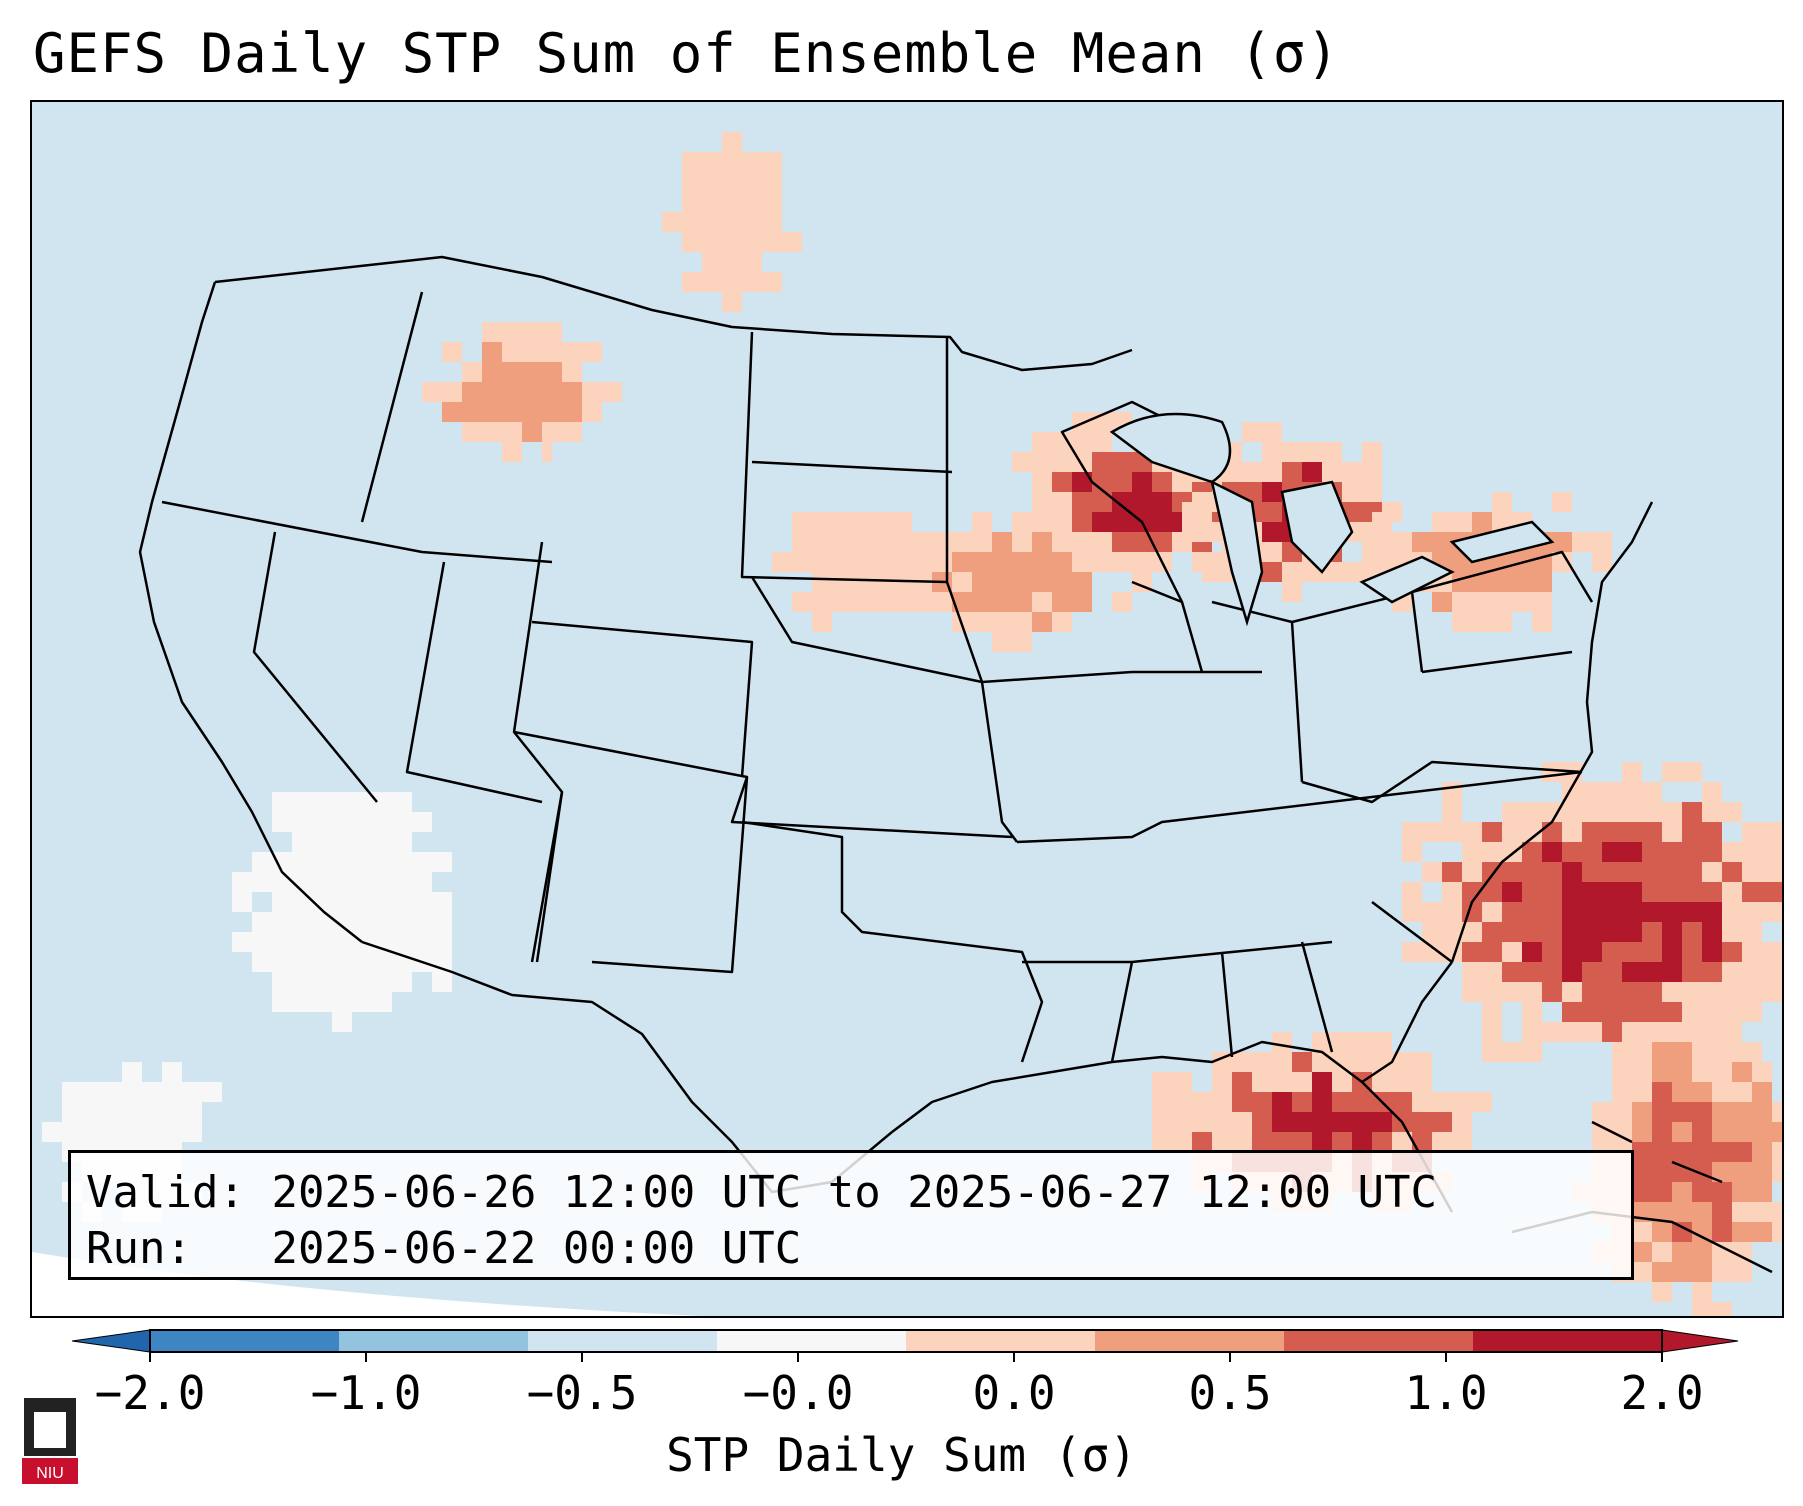 This screenshot has width=1803, height=1506. I want to click on valid-label: Valid:, so click(165, 1192).